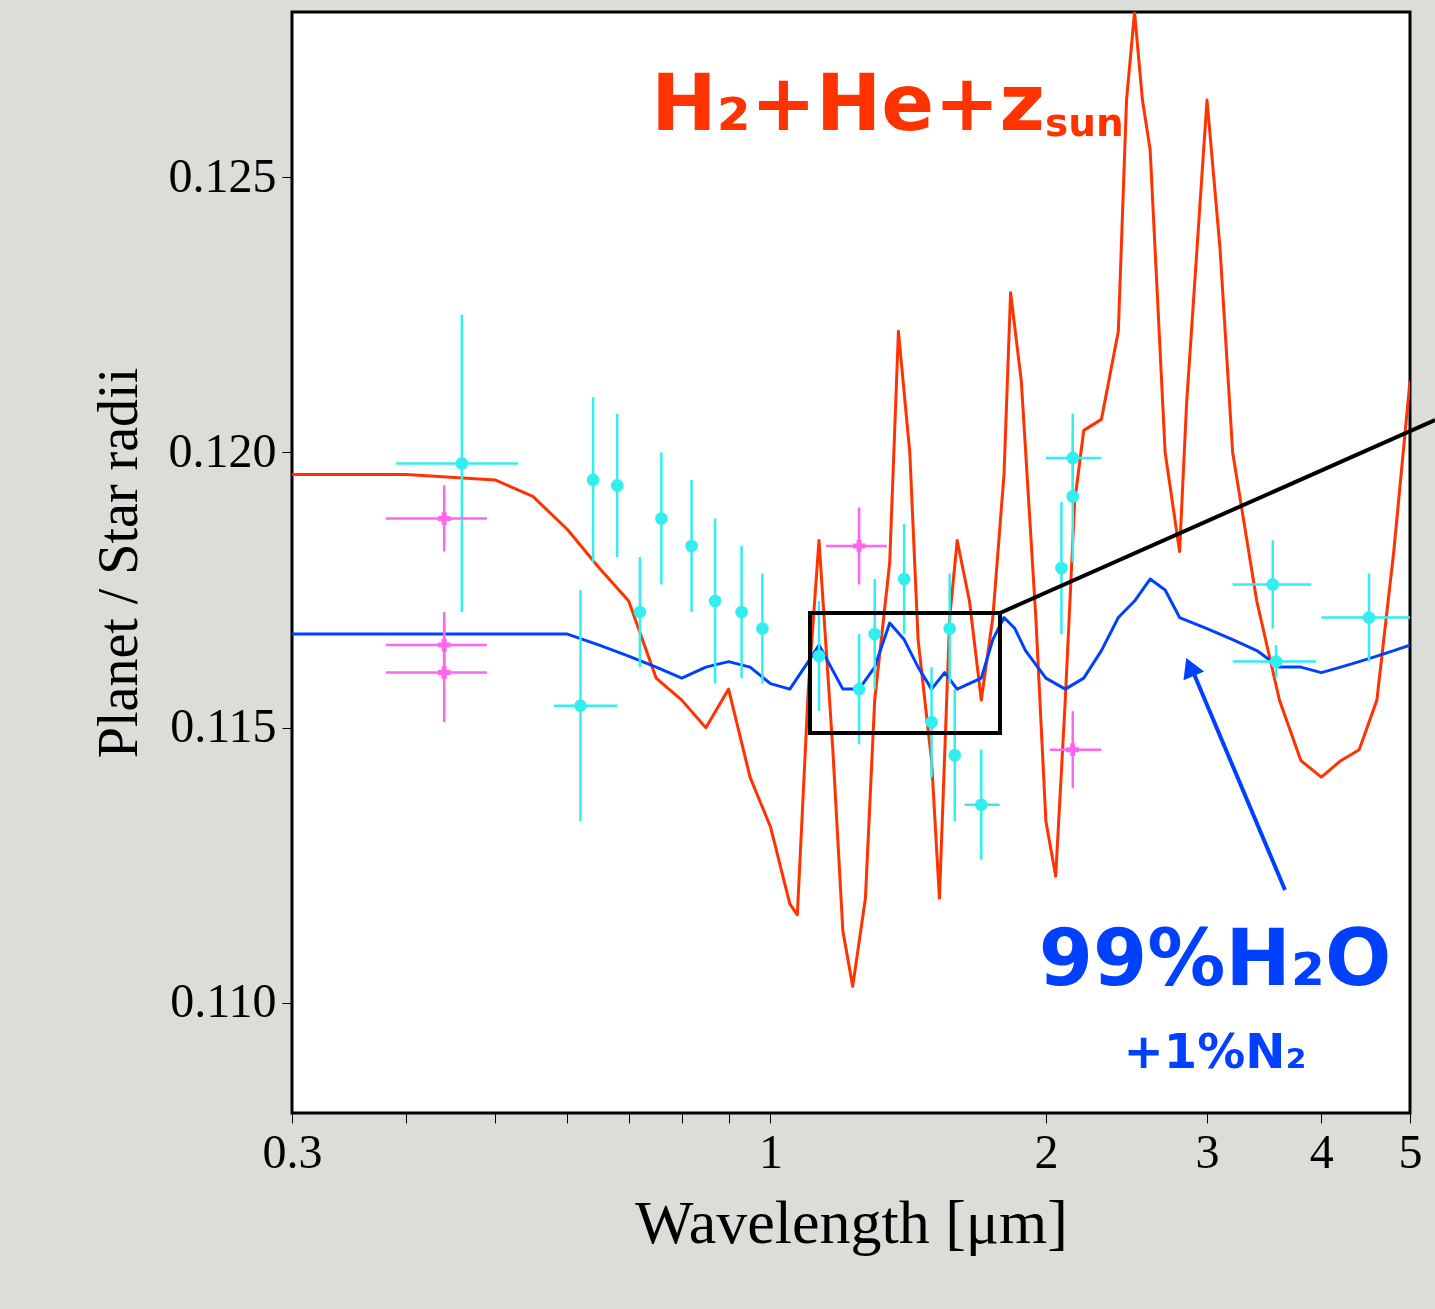  Describe the element at coordinates (223, 726) in the screenshot. I see `y-tick-label: 0.115` at that location.